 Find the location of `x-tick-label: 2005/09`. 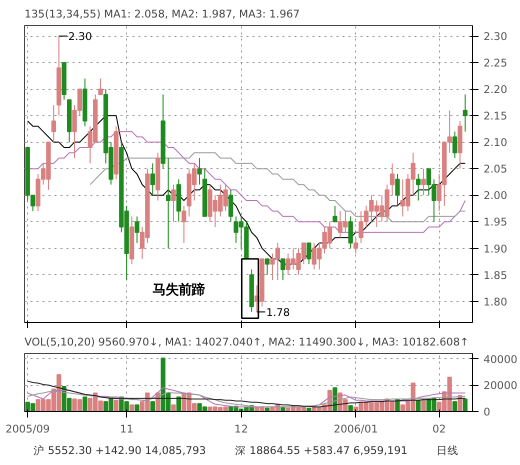

x-tick-label: 2005/09 is located at coordinates (27, 429).